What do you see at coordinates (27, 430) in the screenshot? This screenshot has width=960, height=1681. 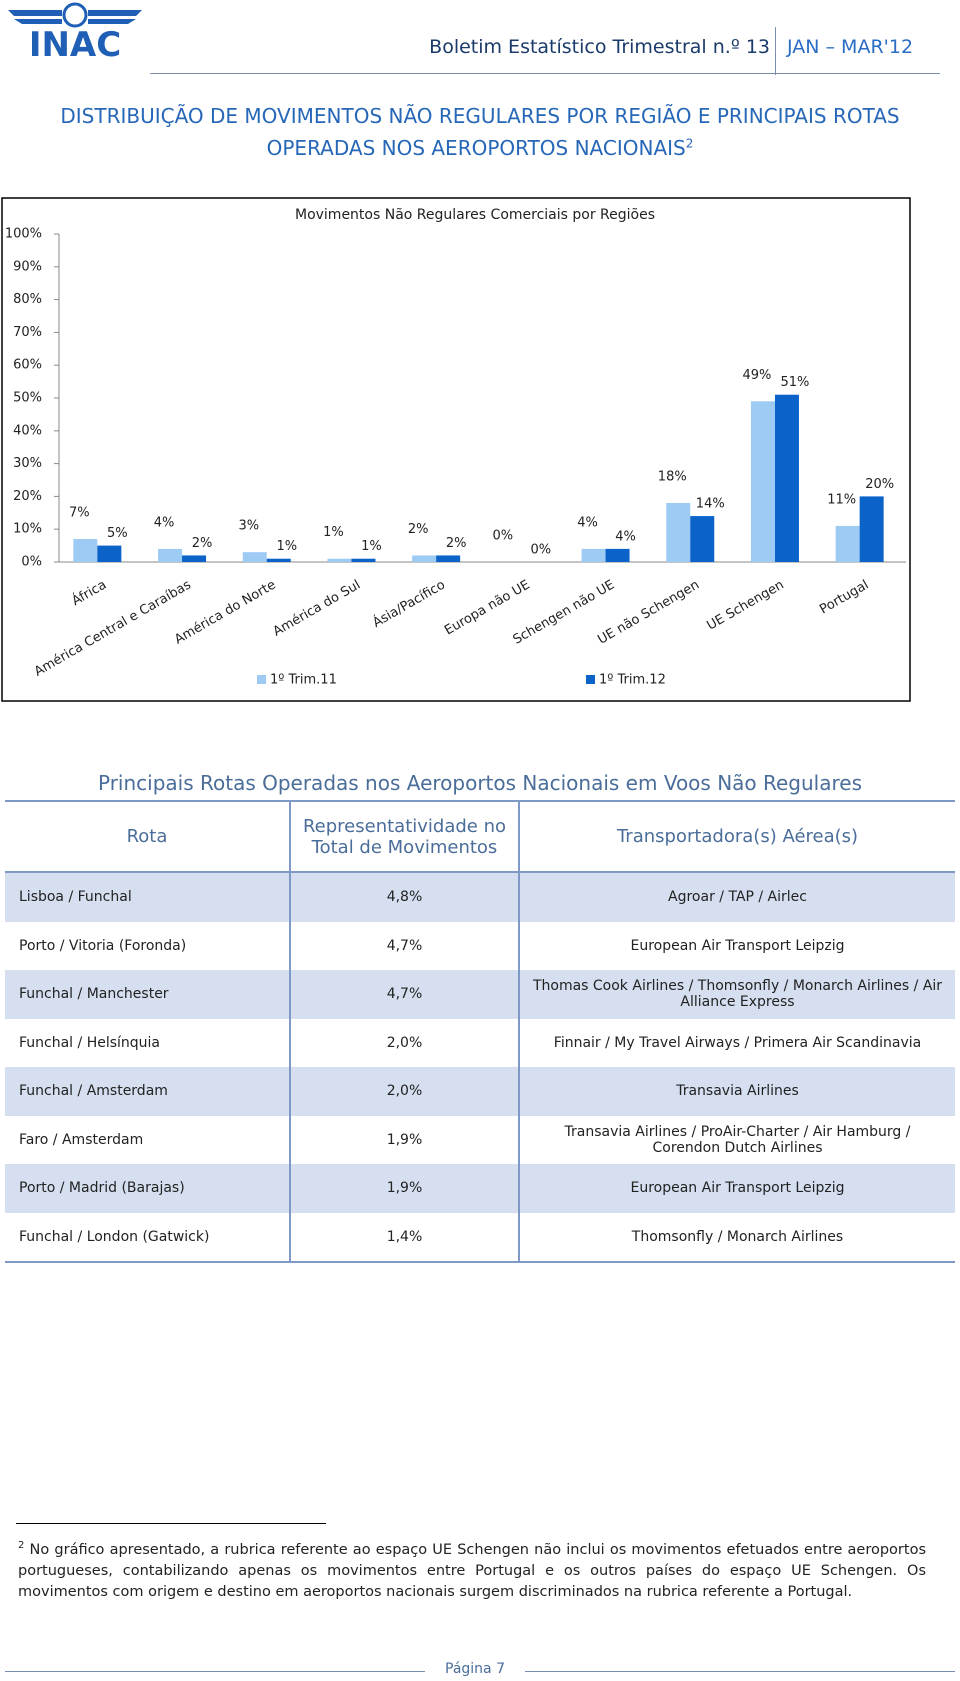 I see `y-tick-label: 40%` at bounding box center [27, 430].